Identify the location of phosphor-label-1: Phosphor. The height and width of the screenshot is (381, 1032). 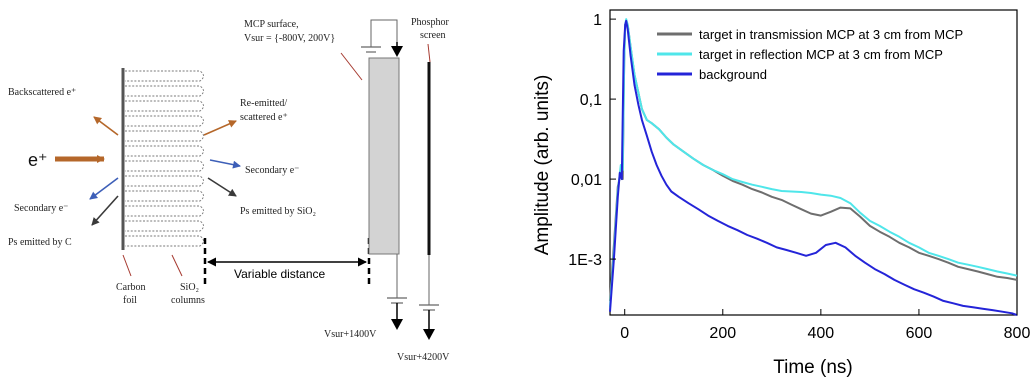
(430, 22).